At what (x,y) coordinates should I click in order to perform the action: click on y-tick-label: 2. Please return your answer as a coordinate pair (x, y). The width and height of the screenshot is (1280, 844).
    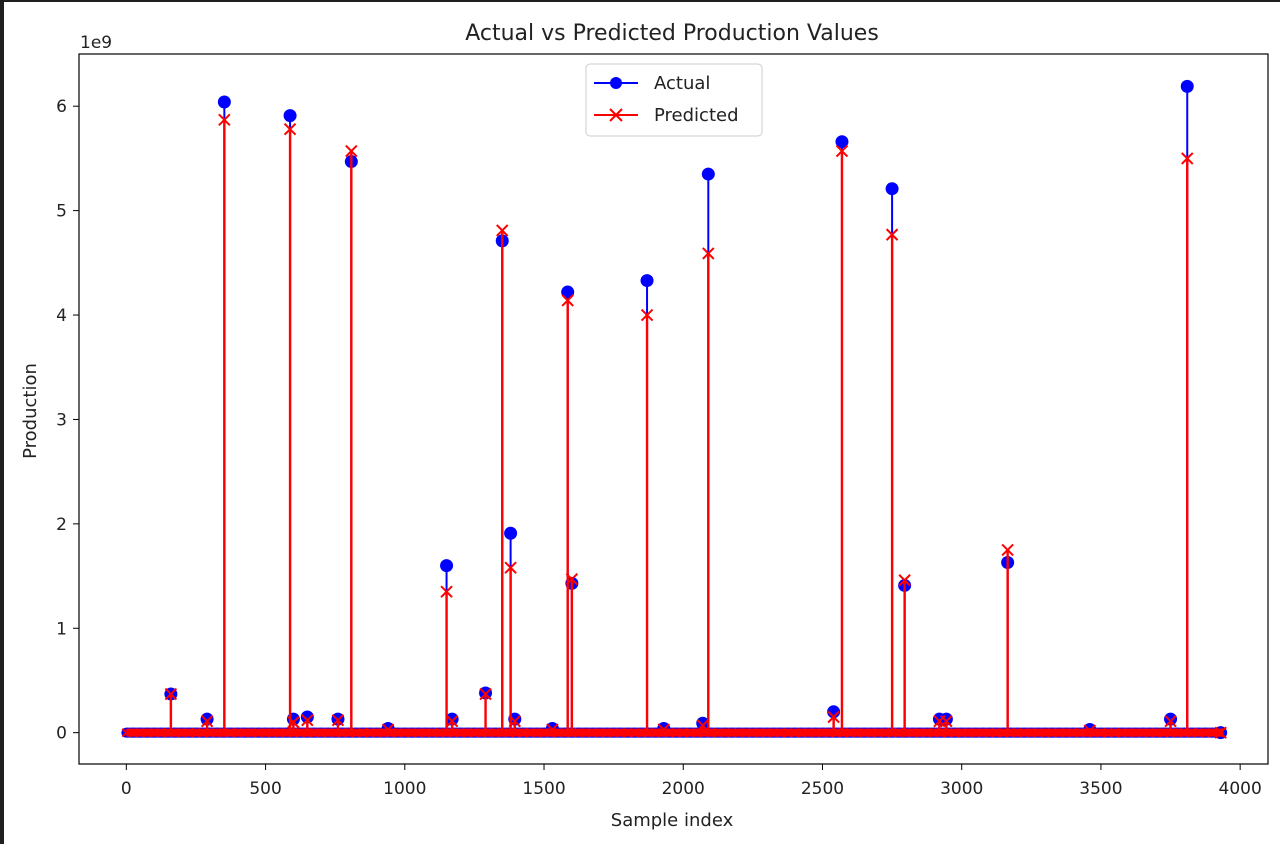
    Looking at the image, I should click on (61, 525).